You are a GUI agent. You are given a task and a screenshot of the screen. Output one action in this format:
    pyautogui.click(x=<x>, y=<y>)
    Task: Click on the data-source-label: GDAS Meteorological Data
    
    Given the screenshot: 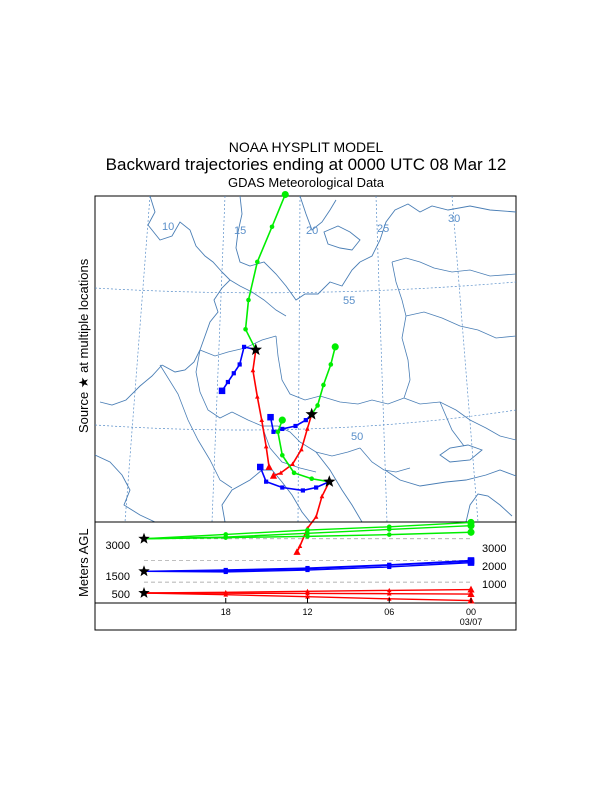 What is the action you would take?
    pyautogui.click(x=306, y=182)
    